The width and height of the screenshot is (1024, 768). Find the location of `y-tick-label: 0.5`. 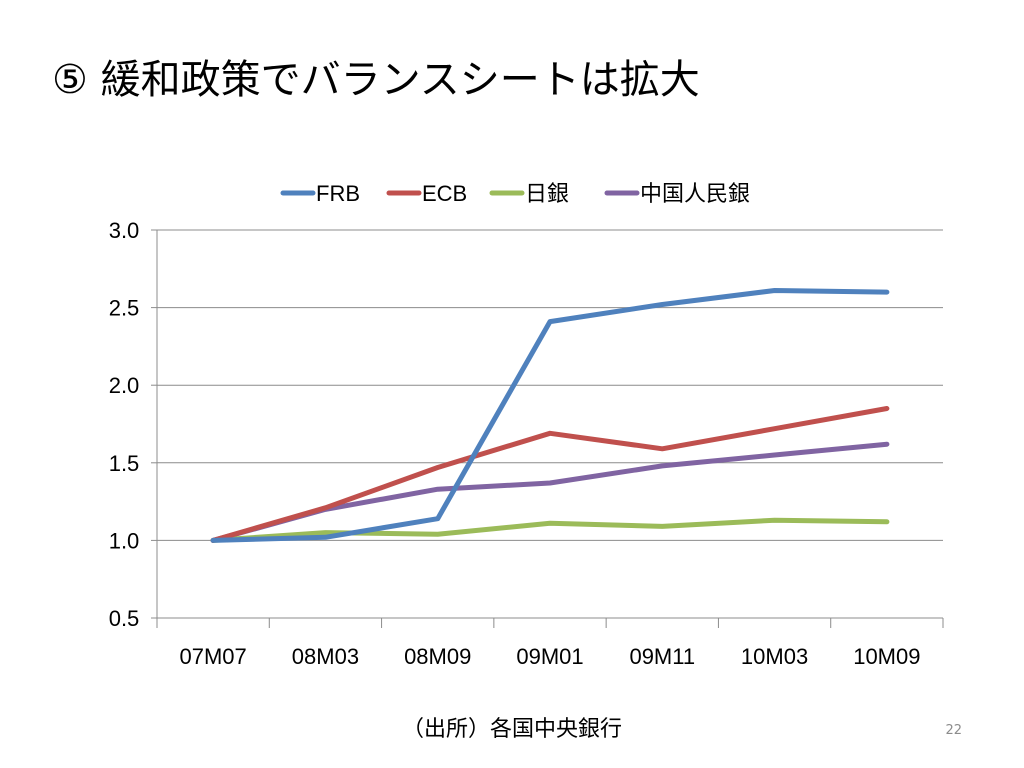

y-tick-label: 0.5 is located at coordinates (124, 618).